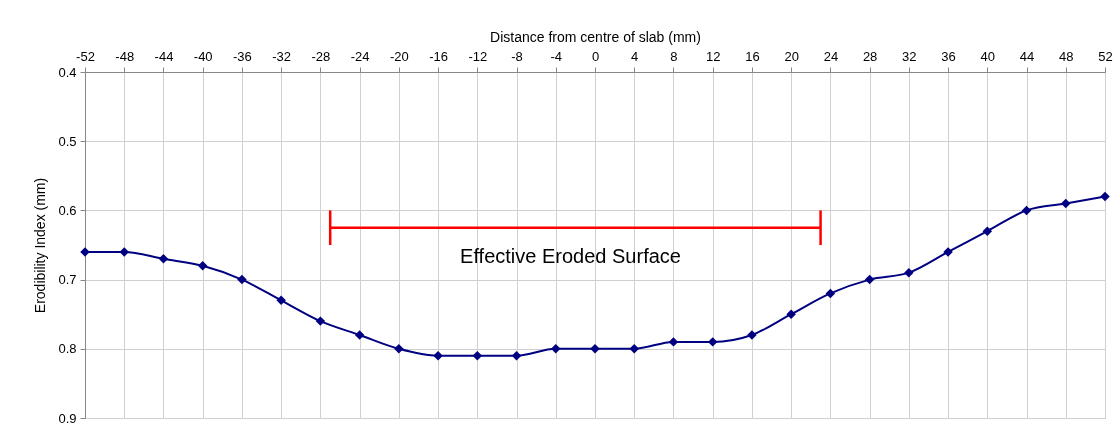  I want to click on x-tick-label: 52, so click(1105, 56).